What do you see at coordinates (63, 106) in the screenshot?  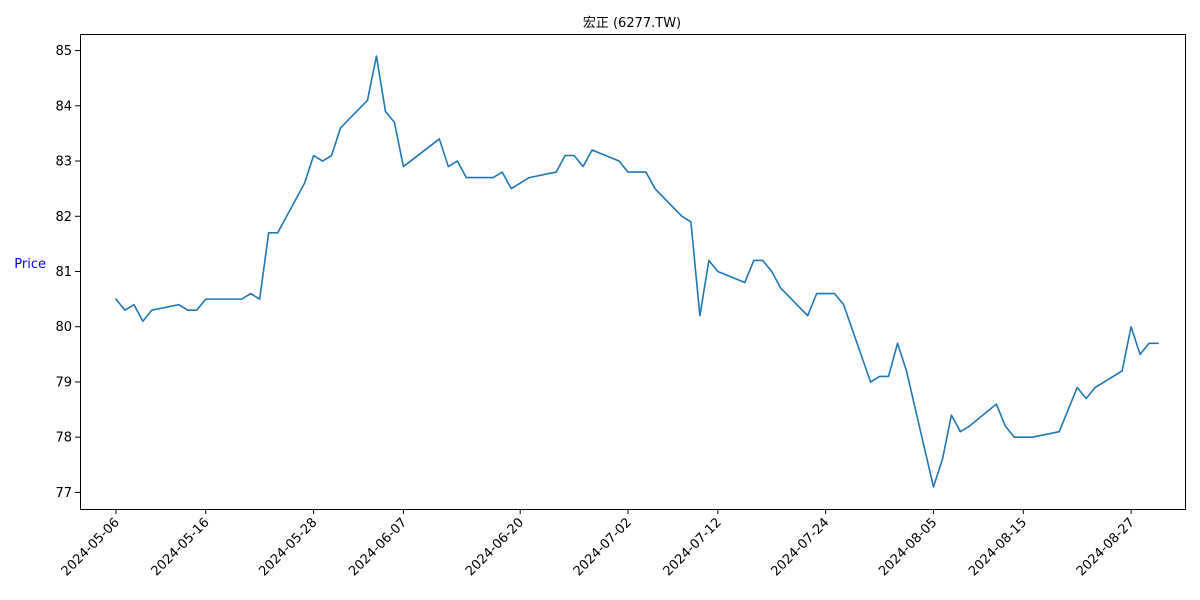 I see `y-tick-label: 84` at bounding box center [63, 106].